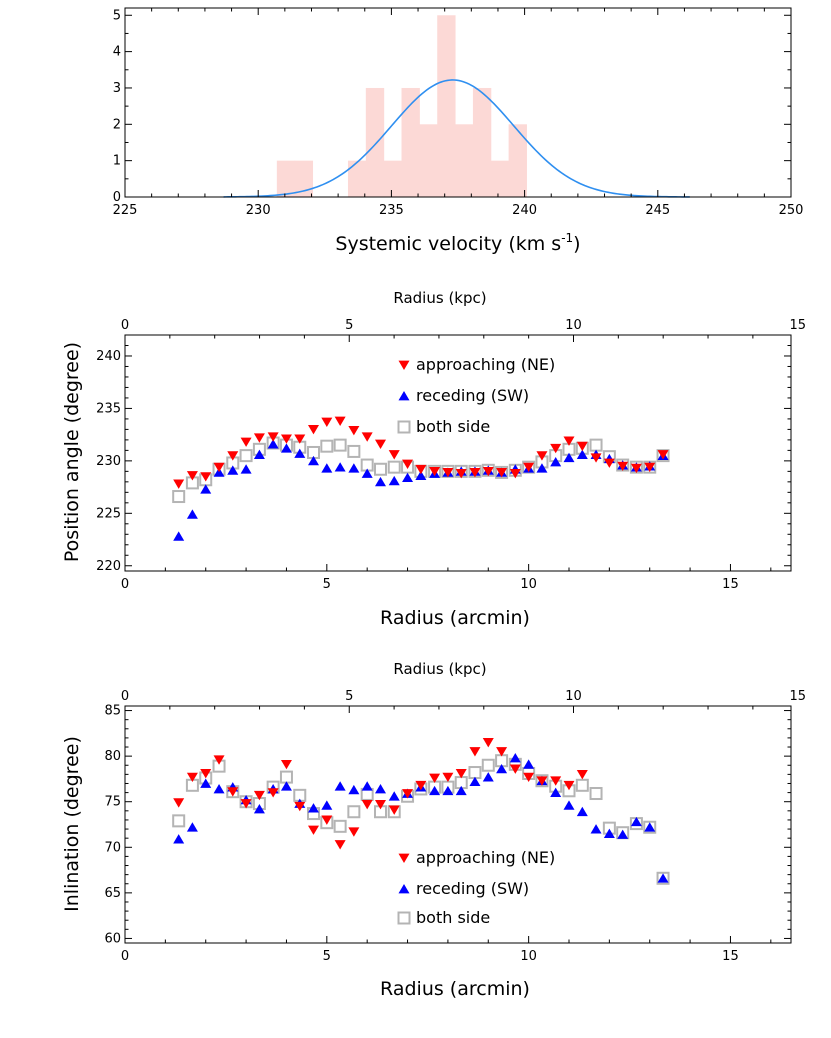 The height and width of the screenshot is (1038, 831). What do you see at coordinates (112, 802) in the screenshot?
I see `y-tick-label: 75` at bounding box center [112, 802].